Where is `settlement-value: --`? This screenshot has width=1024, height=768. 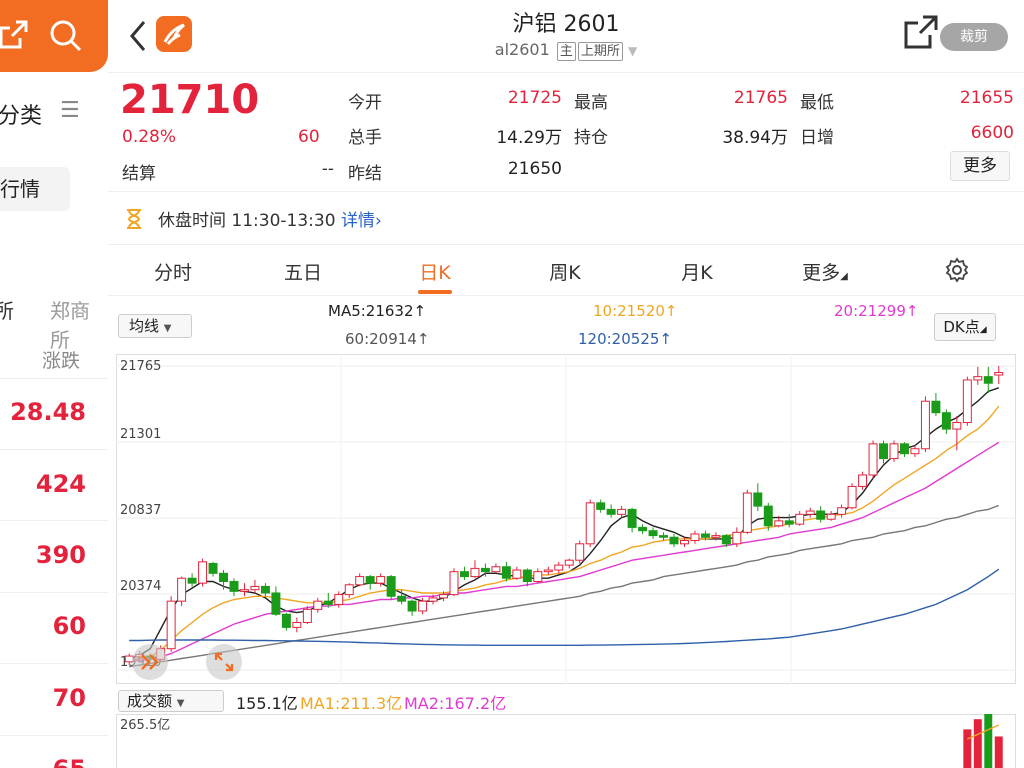 settlement-value: -- is located at coordinates (327, 169).